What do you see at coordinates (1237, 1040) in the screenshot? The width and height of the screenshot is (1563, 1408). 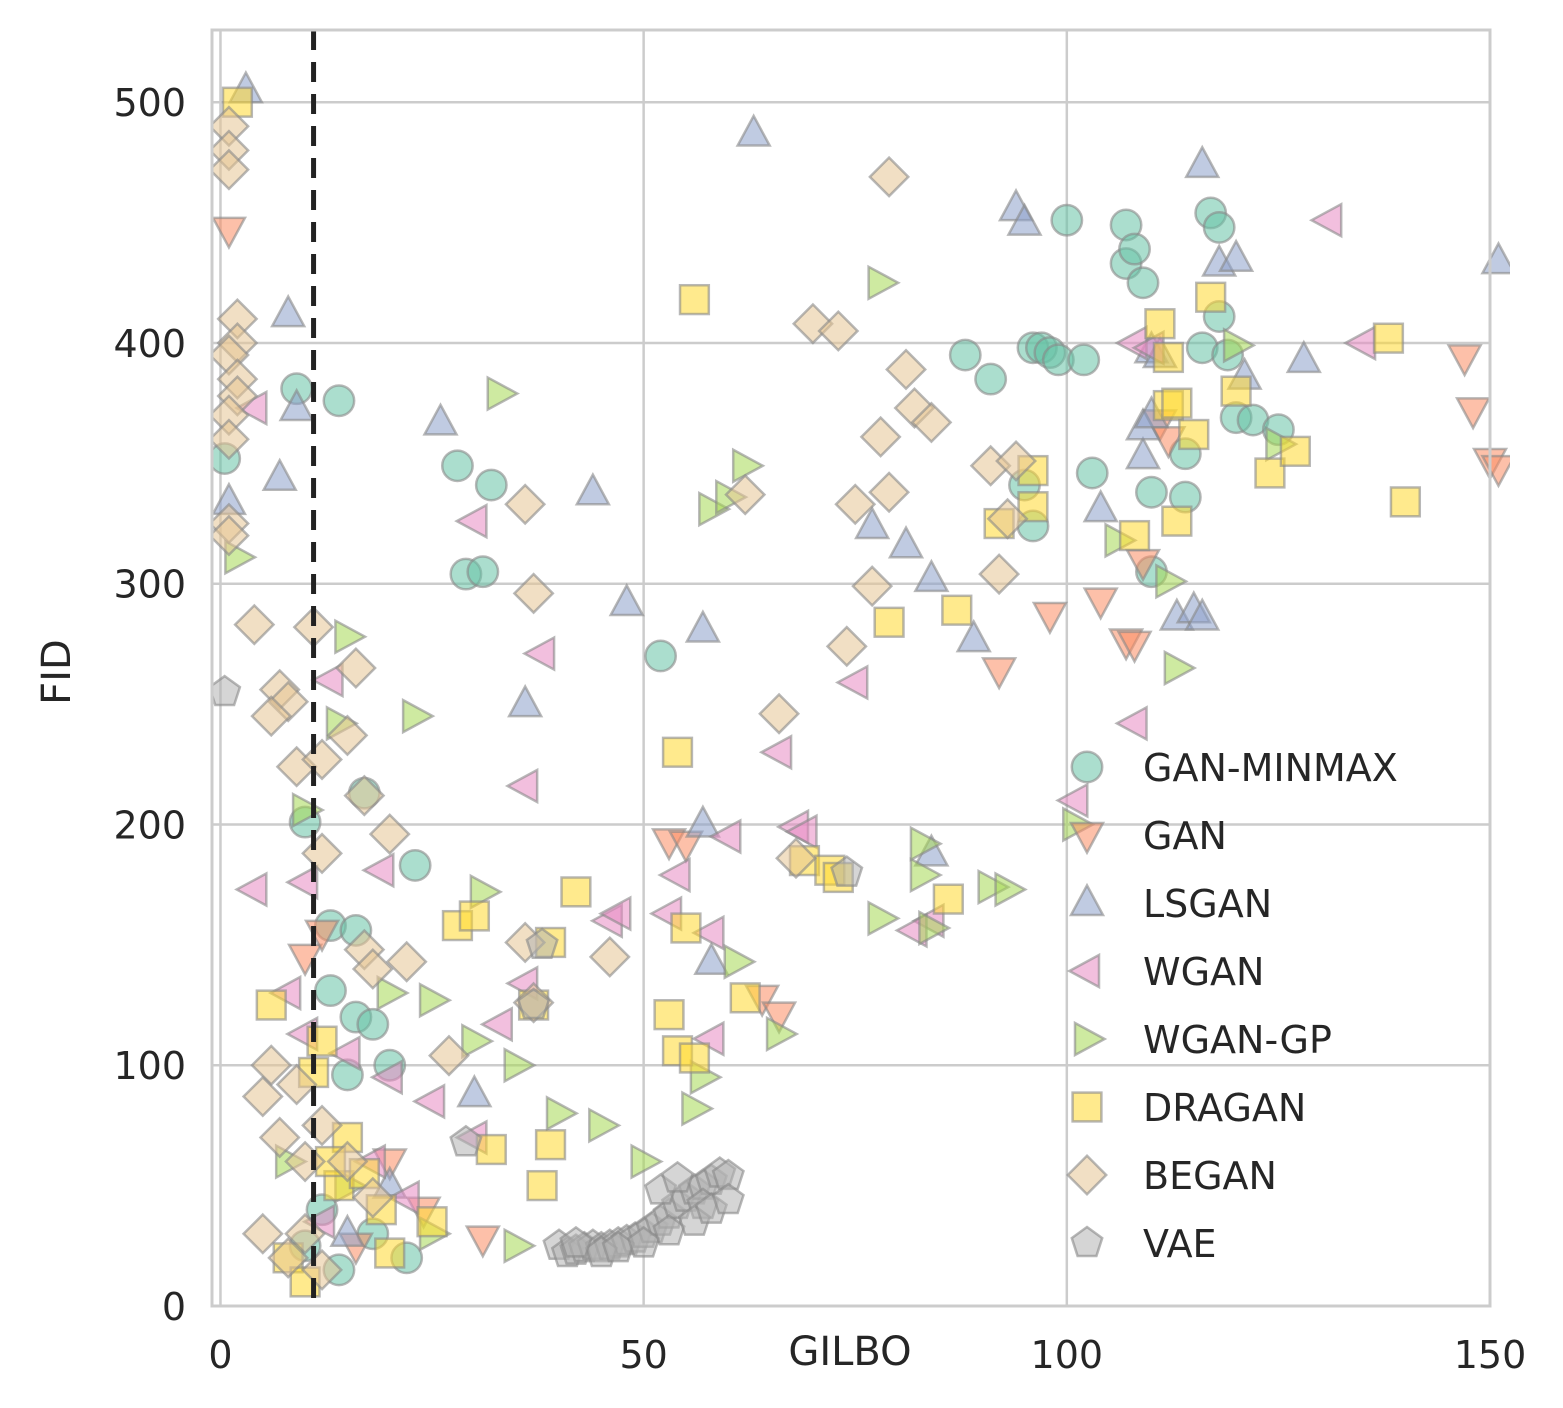 I see `legend-label-wgan-gp: WGAN-GP` at bounding box center [1237, 1040].